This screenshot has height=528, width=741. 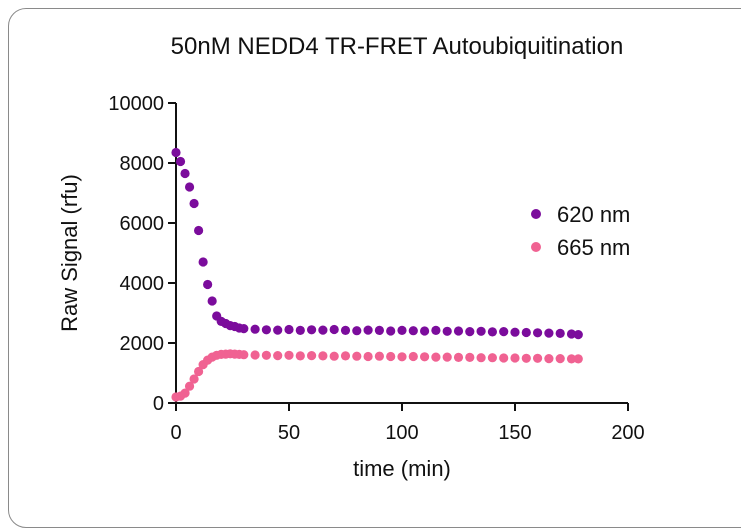 I want to click on y-tick-label: 8000, so click(x=142, y=164).